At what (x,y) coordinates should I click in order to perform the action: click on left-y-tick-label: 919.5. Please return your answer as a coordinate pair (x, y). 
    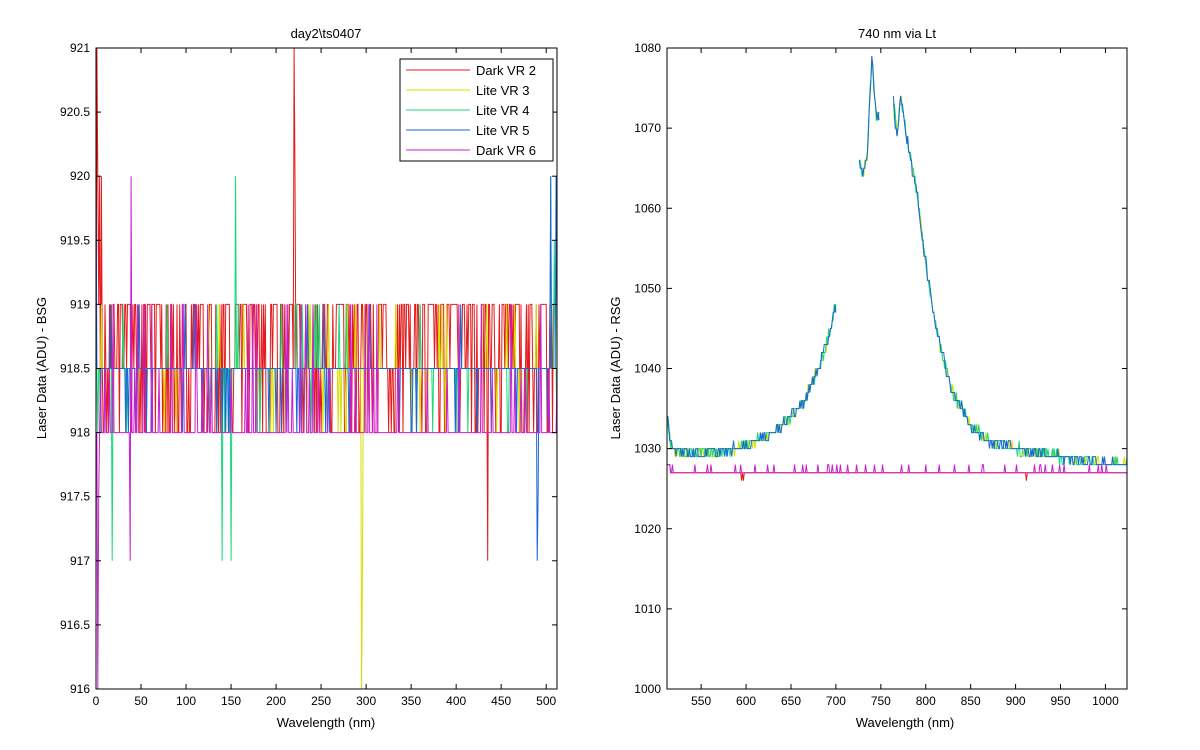
    Looking at the image, I should click on (75, 240).